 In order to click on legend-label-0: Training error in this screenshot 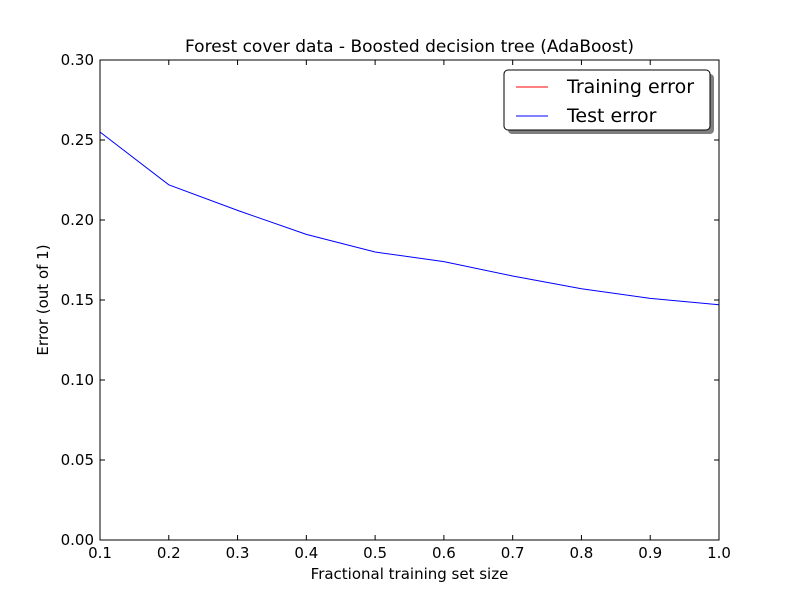, I will do `click(630, 87)`.